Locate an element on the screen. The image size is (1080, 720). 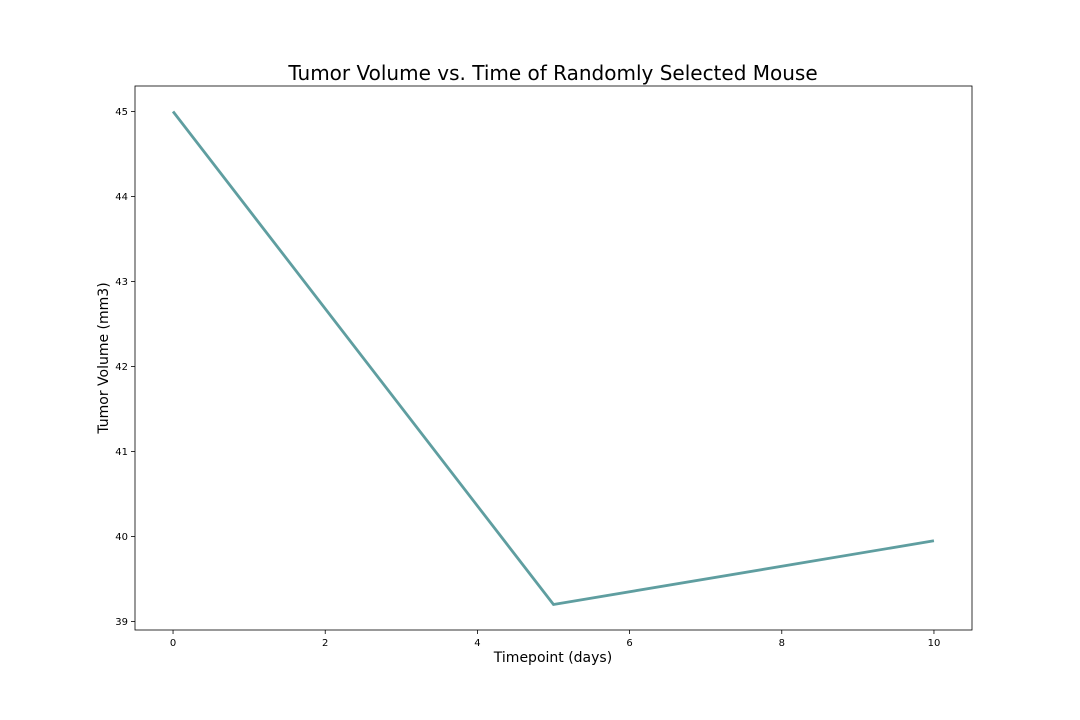
y-axis: 39 40 41 42 43 44 45 is located at coordinates (125, 367).